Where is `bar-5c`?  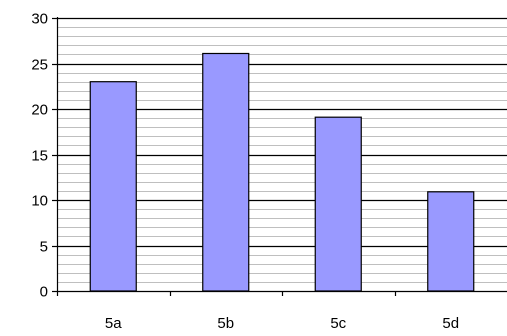
bar-5c is located at coordinates (338, 204).